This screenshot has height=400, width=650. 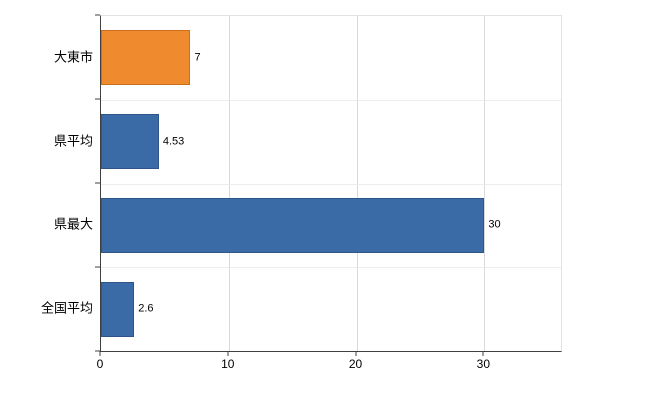 I want to click on bar-value-label: 7, so click(x=197, y=57).